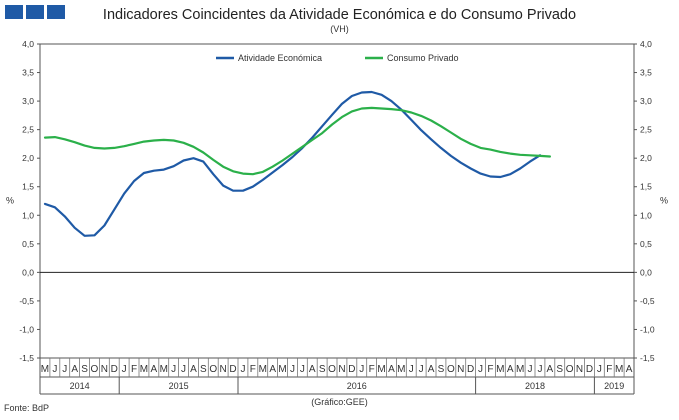 The image size is (679, 420). I want to click on y-tick-label-right: -1,5, so click(647, 358).